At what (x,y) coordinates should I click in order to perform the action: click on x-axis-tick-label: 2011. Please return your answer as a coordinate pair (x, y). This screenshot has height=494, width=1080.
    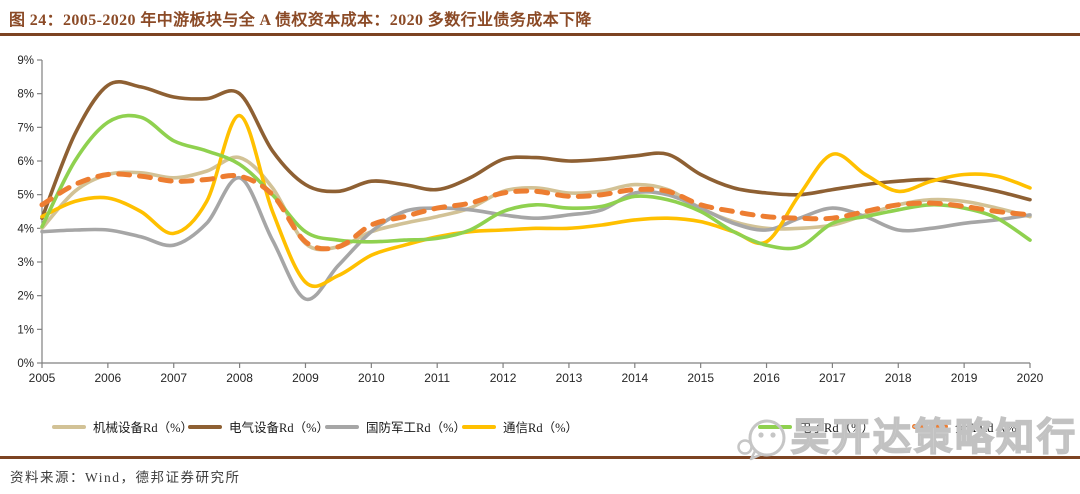
    Looking at the image, I should click on (437, 378).